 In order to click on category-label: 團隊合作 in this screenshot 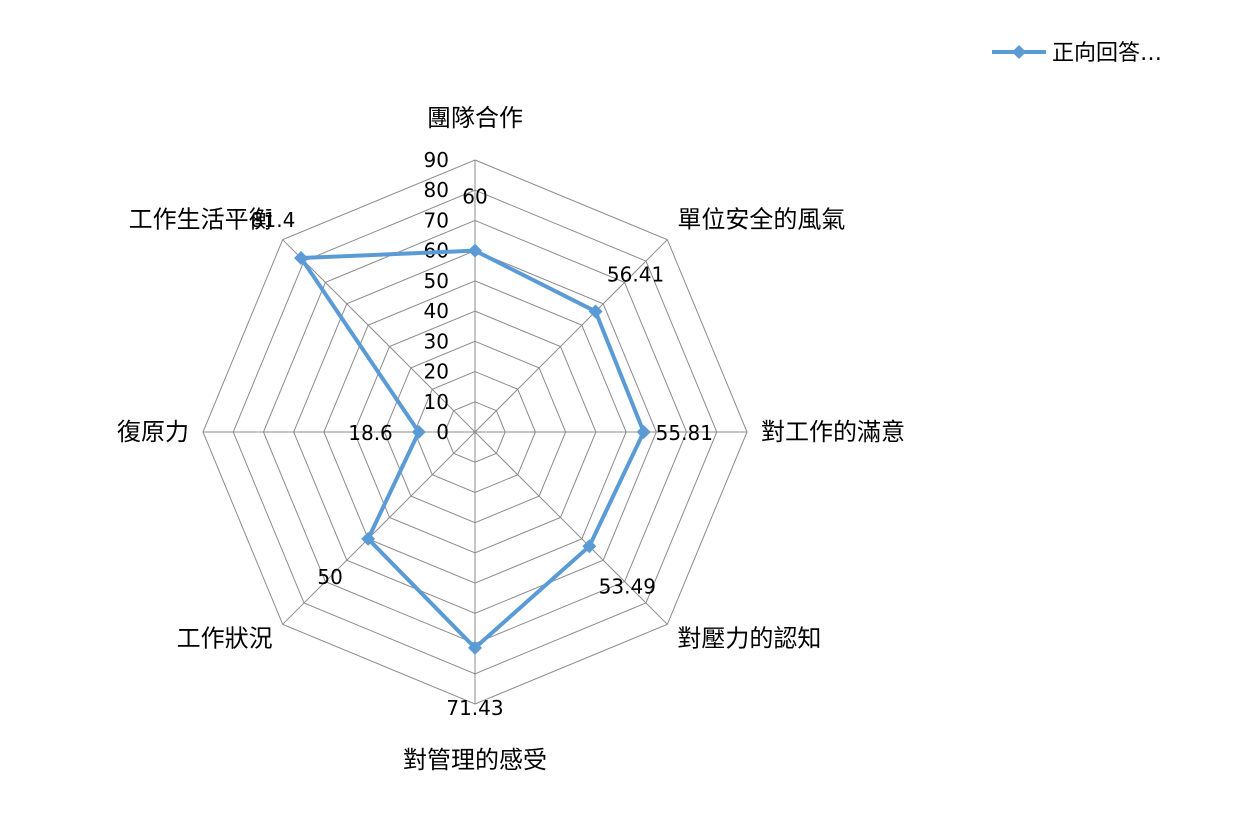, I will do `click(475, 118)`.